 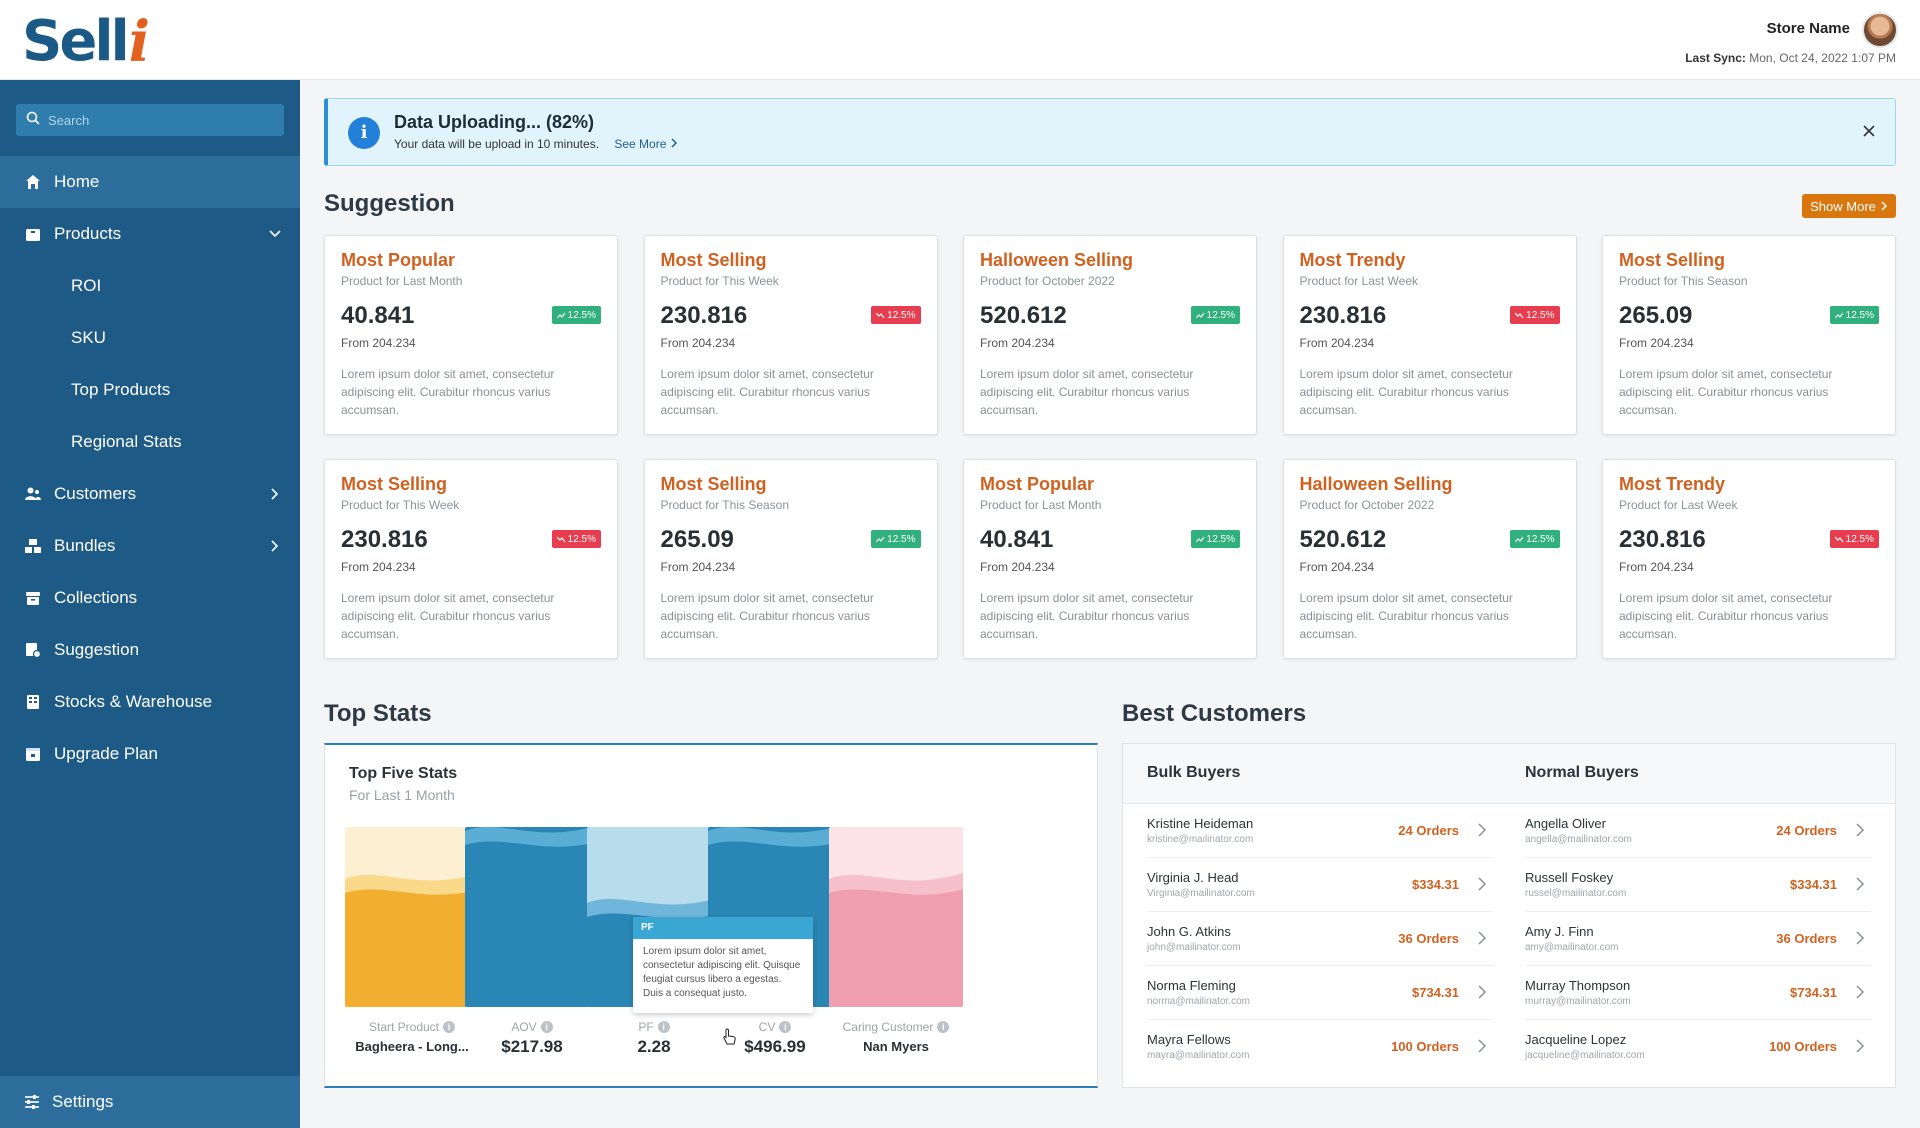 I want to click on trend-up-icon, so click(x=1519, y=539).